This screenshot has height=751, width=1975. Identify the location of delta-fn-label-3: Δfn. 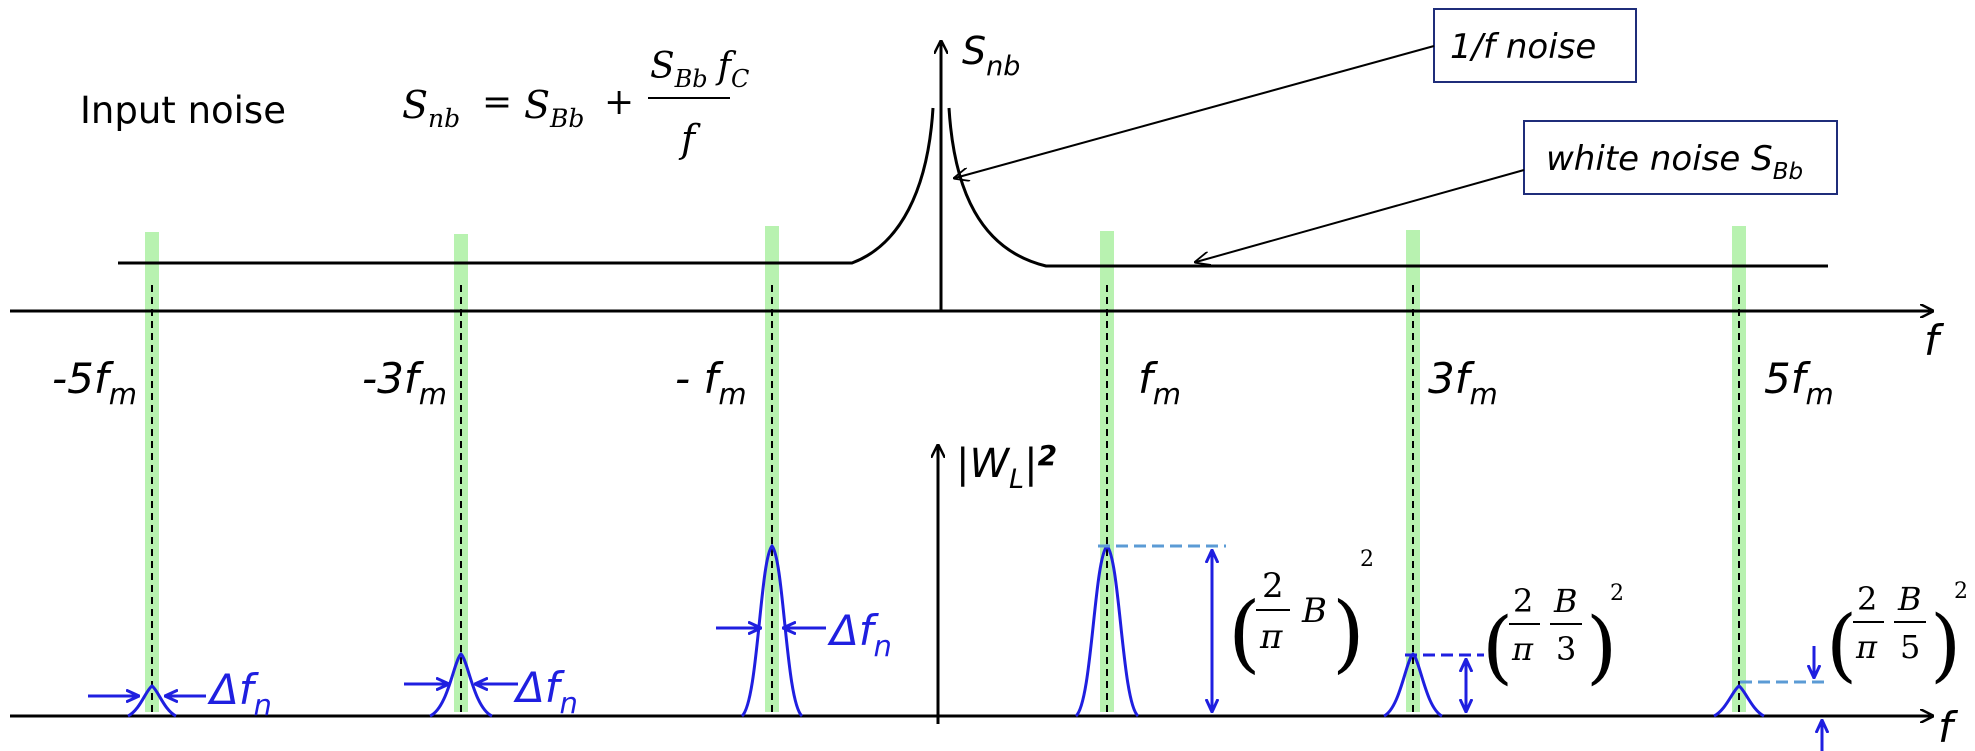
(859, 634).